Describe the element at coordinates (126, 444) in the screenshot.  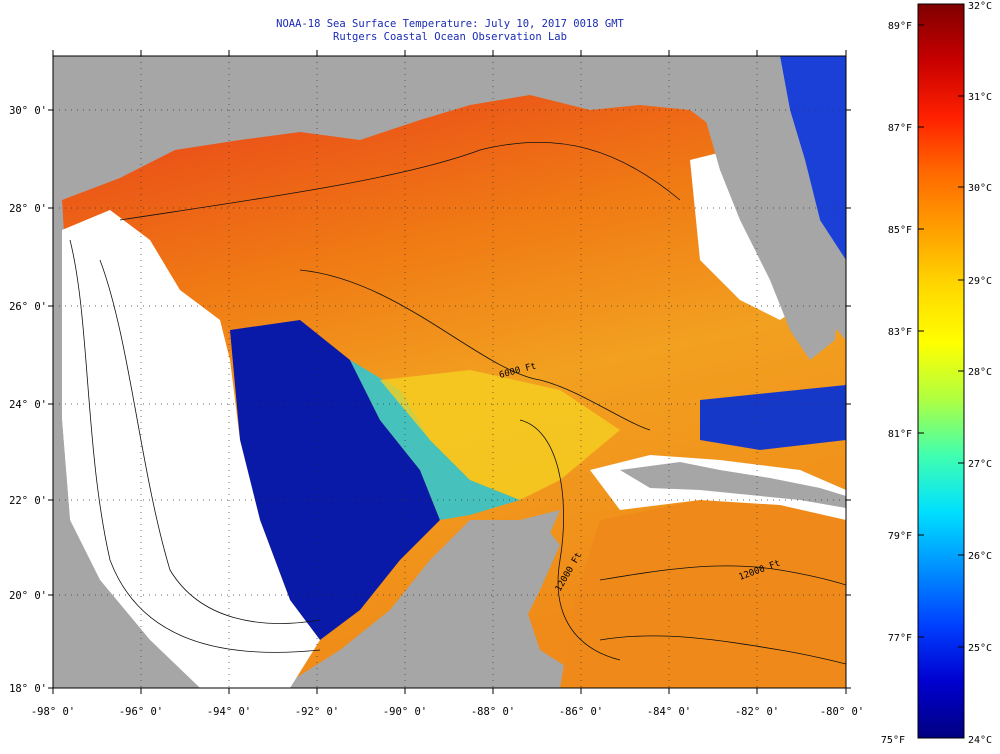
I see `mexico-coast` at that location.